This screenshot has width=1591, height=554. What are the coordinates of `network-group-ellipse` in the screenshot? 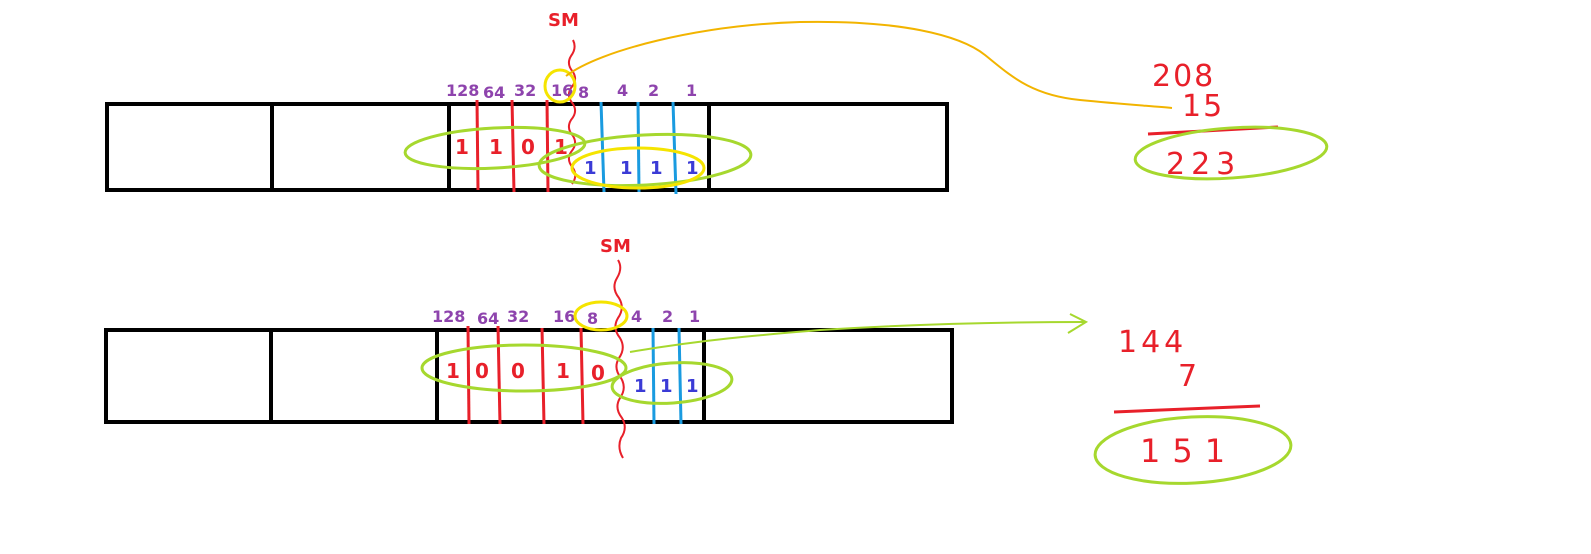 It's located at (524, 368).